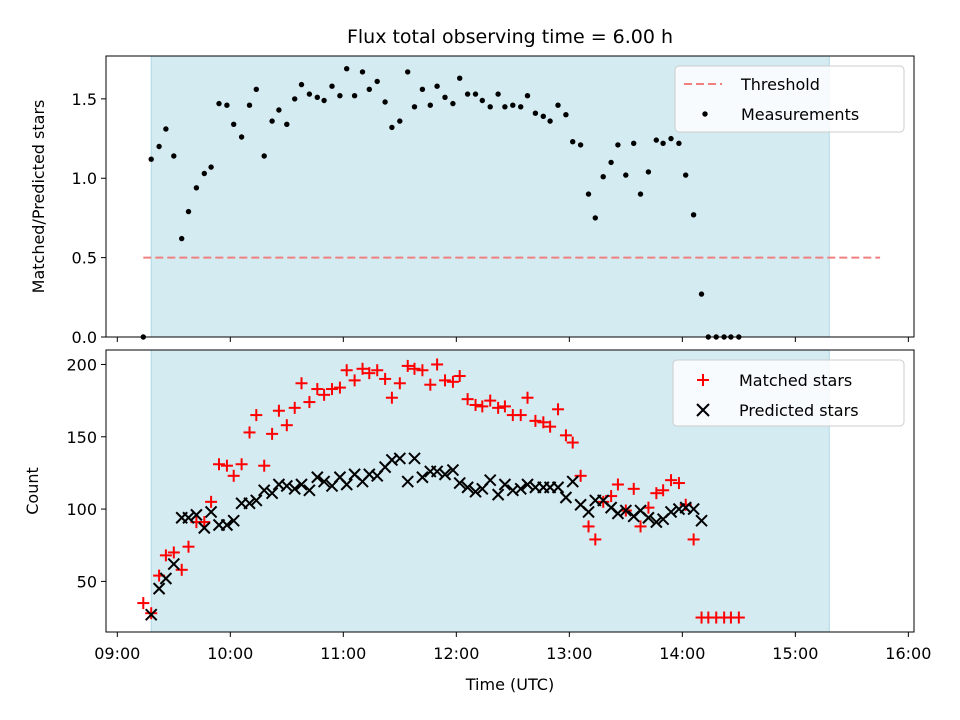 The width and height of the screenshot is (960, 720). I want to click on legend-measurements-label: Measurements, so click(800, 114).